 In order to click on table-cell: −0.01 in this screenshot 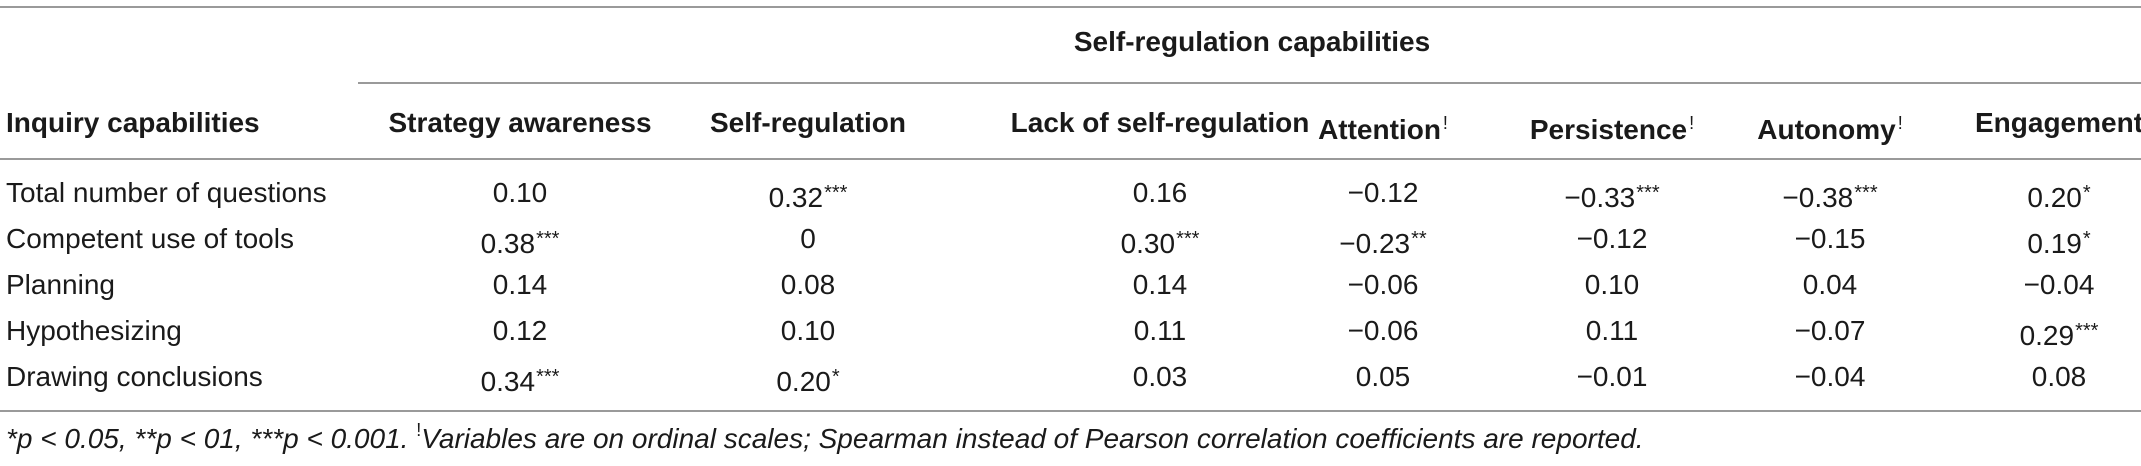, I will do `click(1612, 377)`.